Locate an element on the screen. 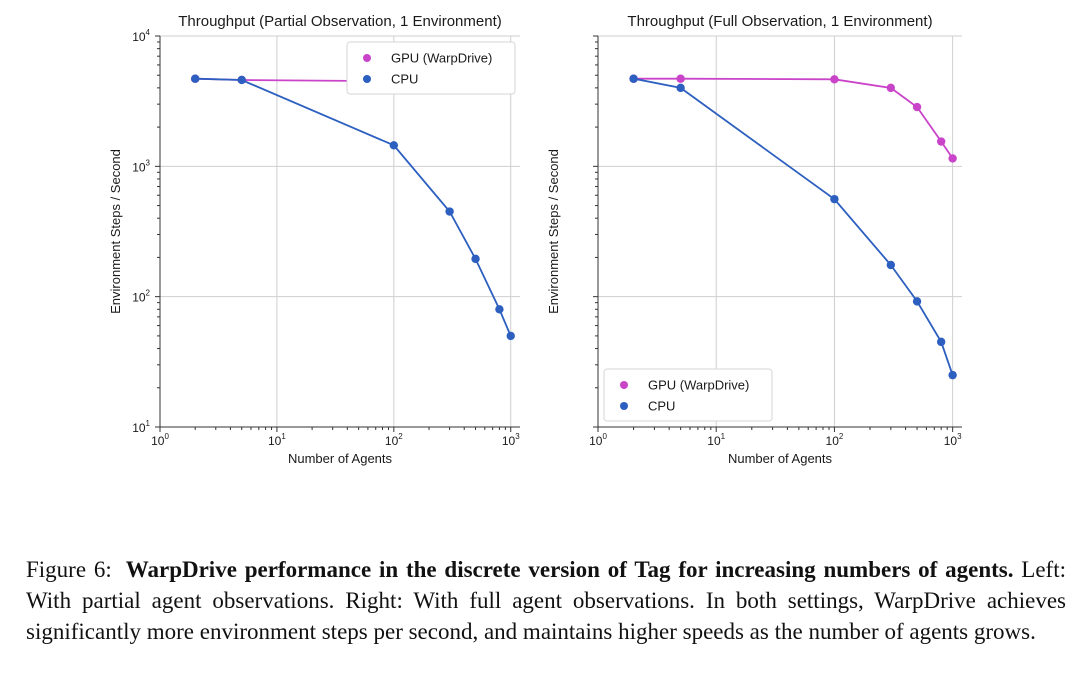 This screenshot has width=1080, height=689. chart1-legend-box is located at coordinates (431, 68).